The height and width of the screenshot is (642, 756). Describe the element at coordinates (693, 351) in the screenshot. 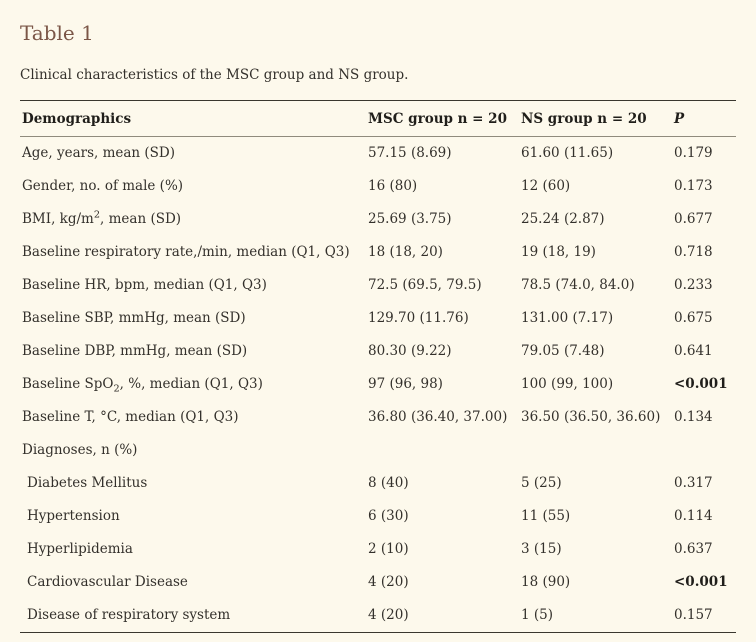

I see `p-value-cell: 0.641` at that location.